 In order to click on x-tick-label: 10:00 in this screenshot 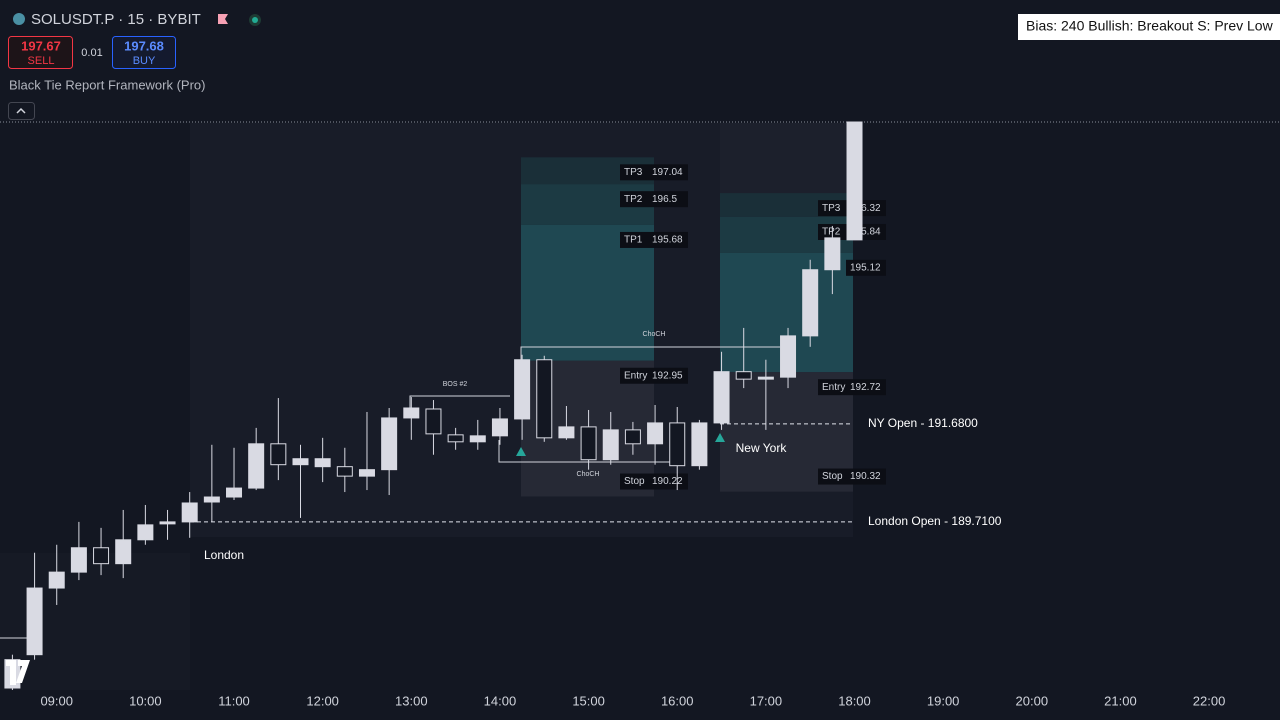, I will do `click(145, 700)`.